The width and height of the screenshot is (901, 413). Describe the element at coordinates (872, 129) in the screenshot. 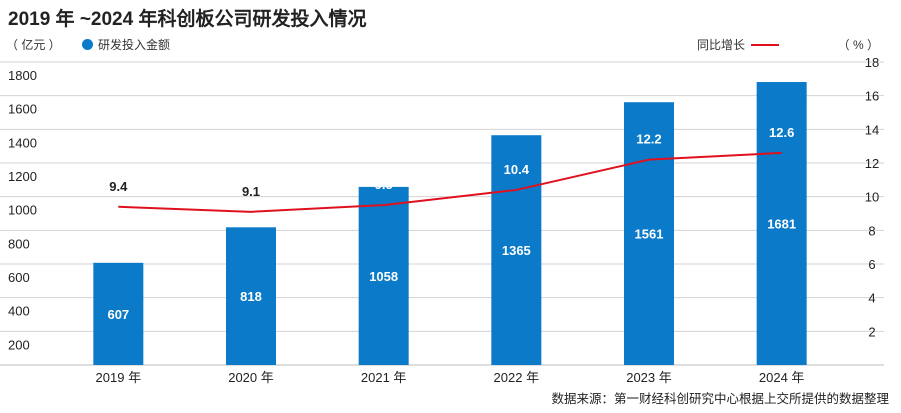

I see `y-right-tick-label: 14` at that location.